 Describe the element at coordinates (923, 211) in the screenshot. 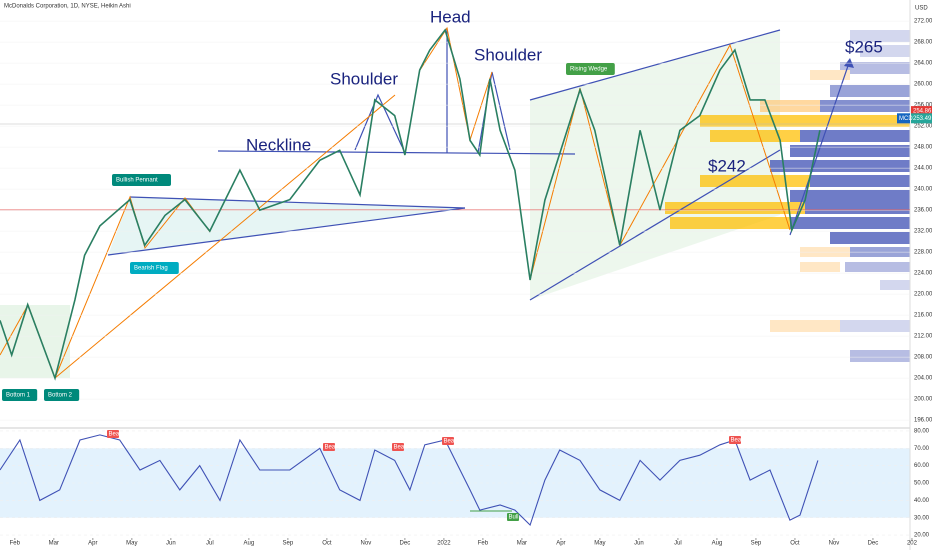

I see `y-tick-label: 236.00` at that location.